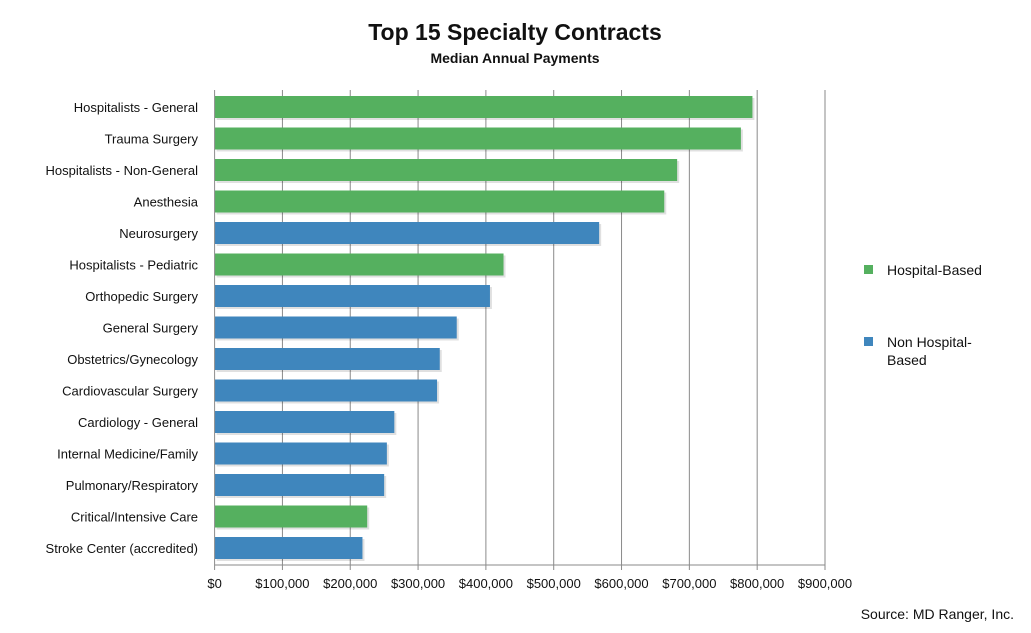 The image size is (1031, 633). I want to click on category-label: Cardiology - General, so click(138, 422).